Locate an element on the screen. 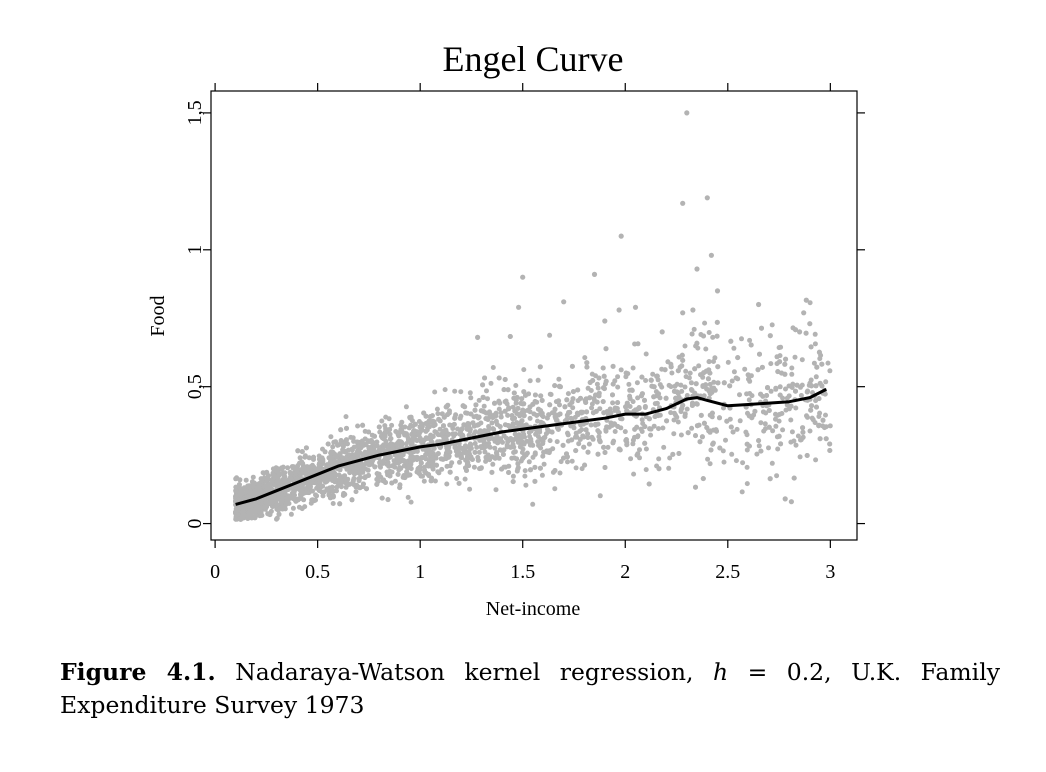 The image size is (1046, 772). caption-math-variable: h is located at coordinates (720, 672).